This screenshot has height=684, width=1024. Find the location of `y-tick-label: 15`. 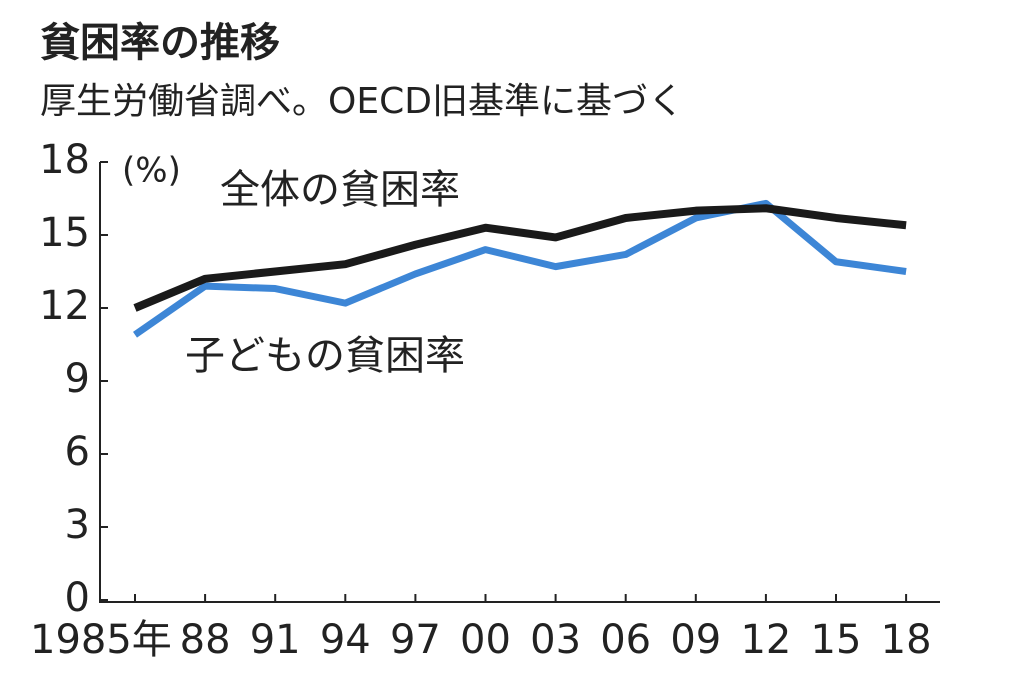

y-tick-label: 15 is located at coordinates (64, 233).